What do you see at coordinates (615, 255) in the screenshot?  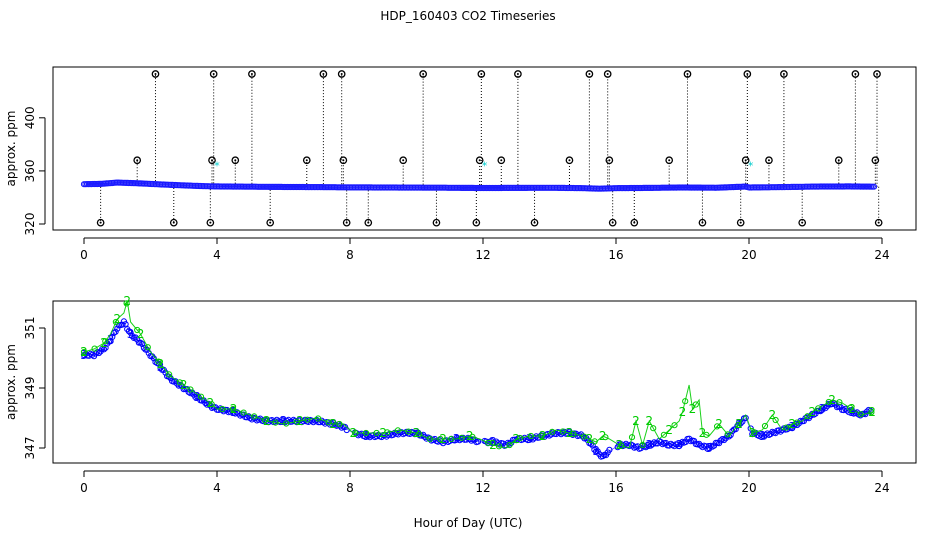 I see `x-tick-label: 16` at bounding box center [615, 255].